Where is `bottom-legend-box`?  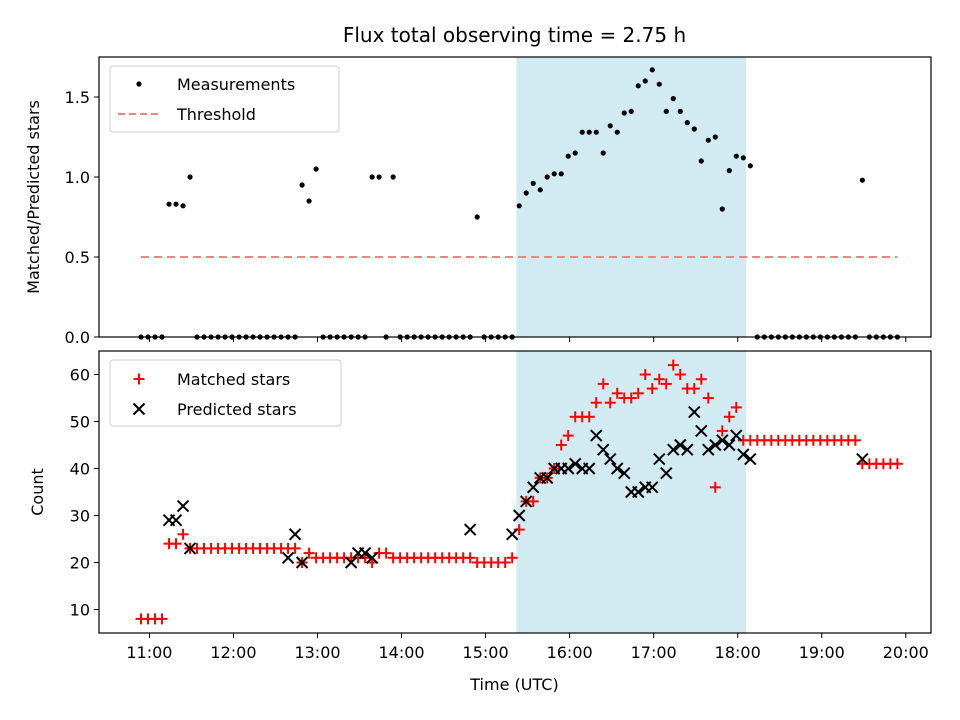 bottom-legend-box is located at coordinates (225, 393).